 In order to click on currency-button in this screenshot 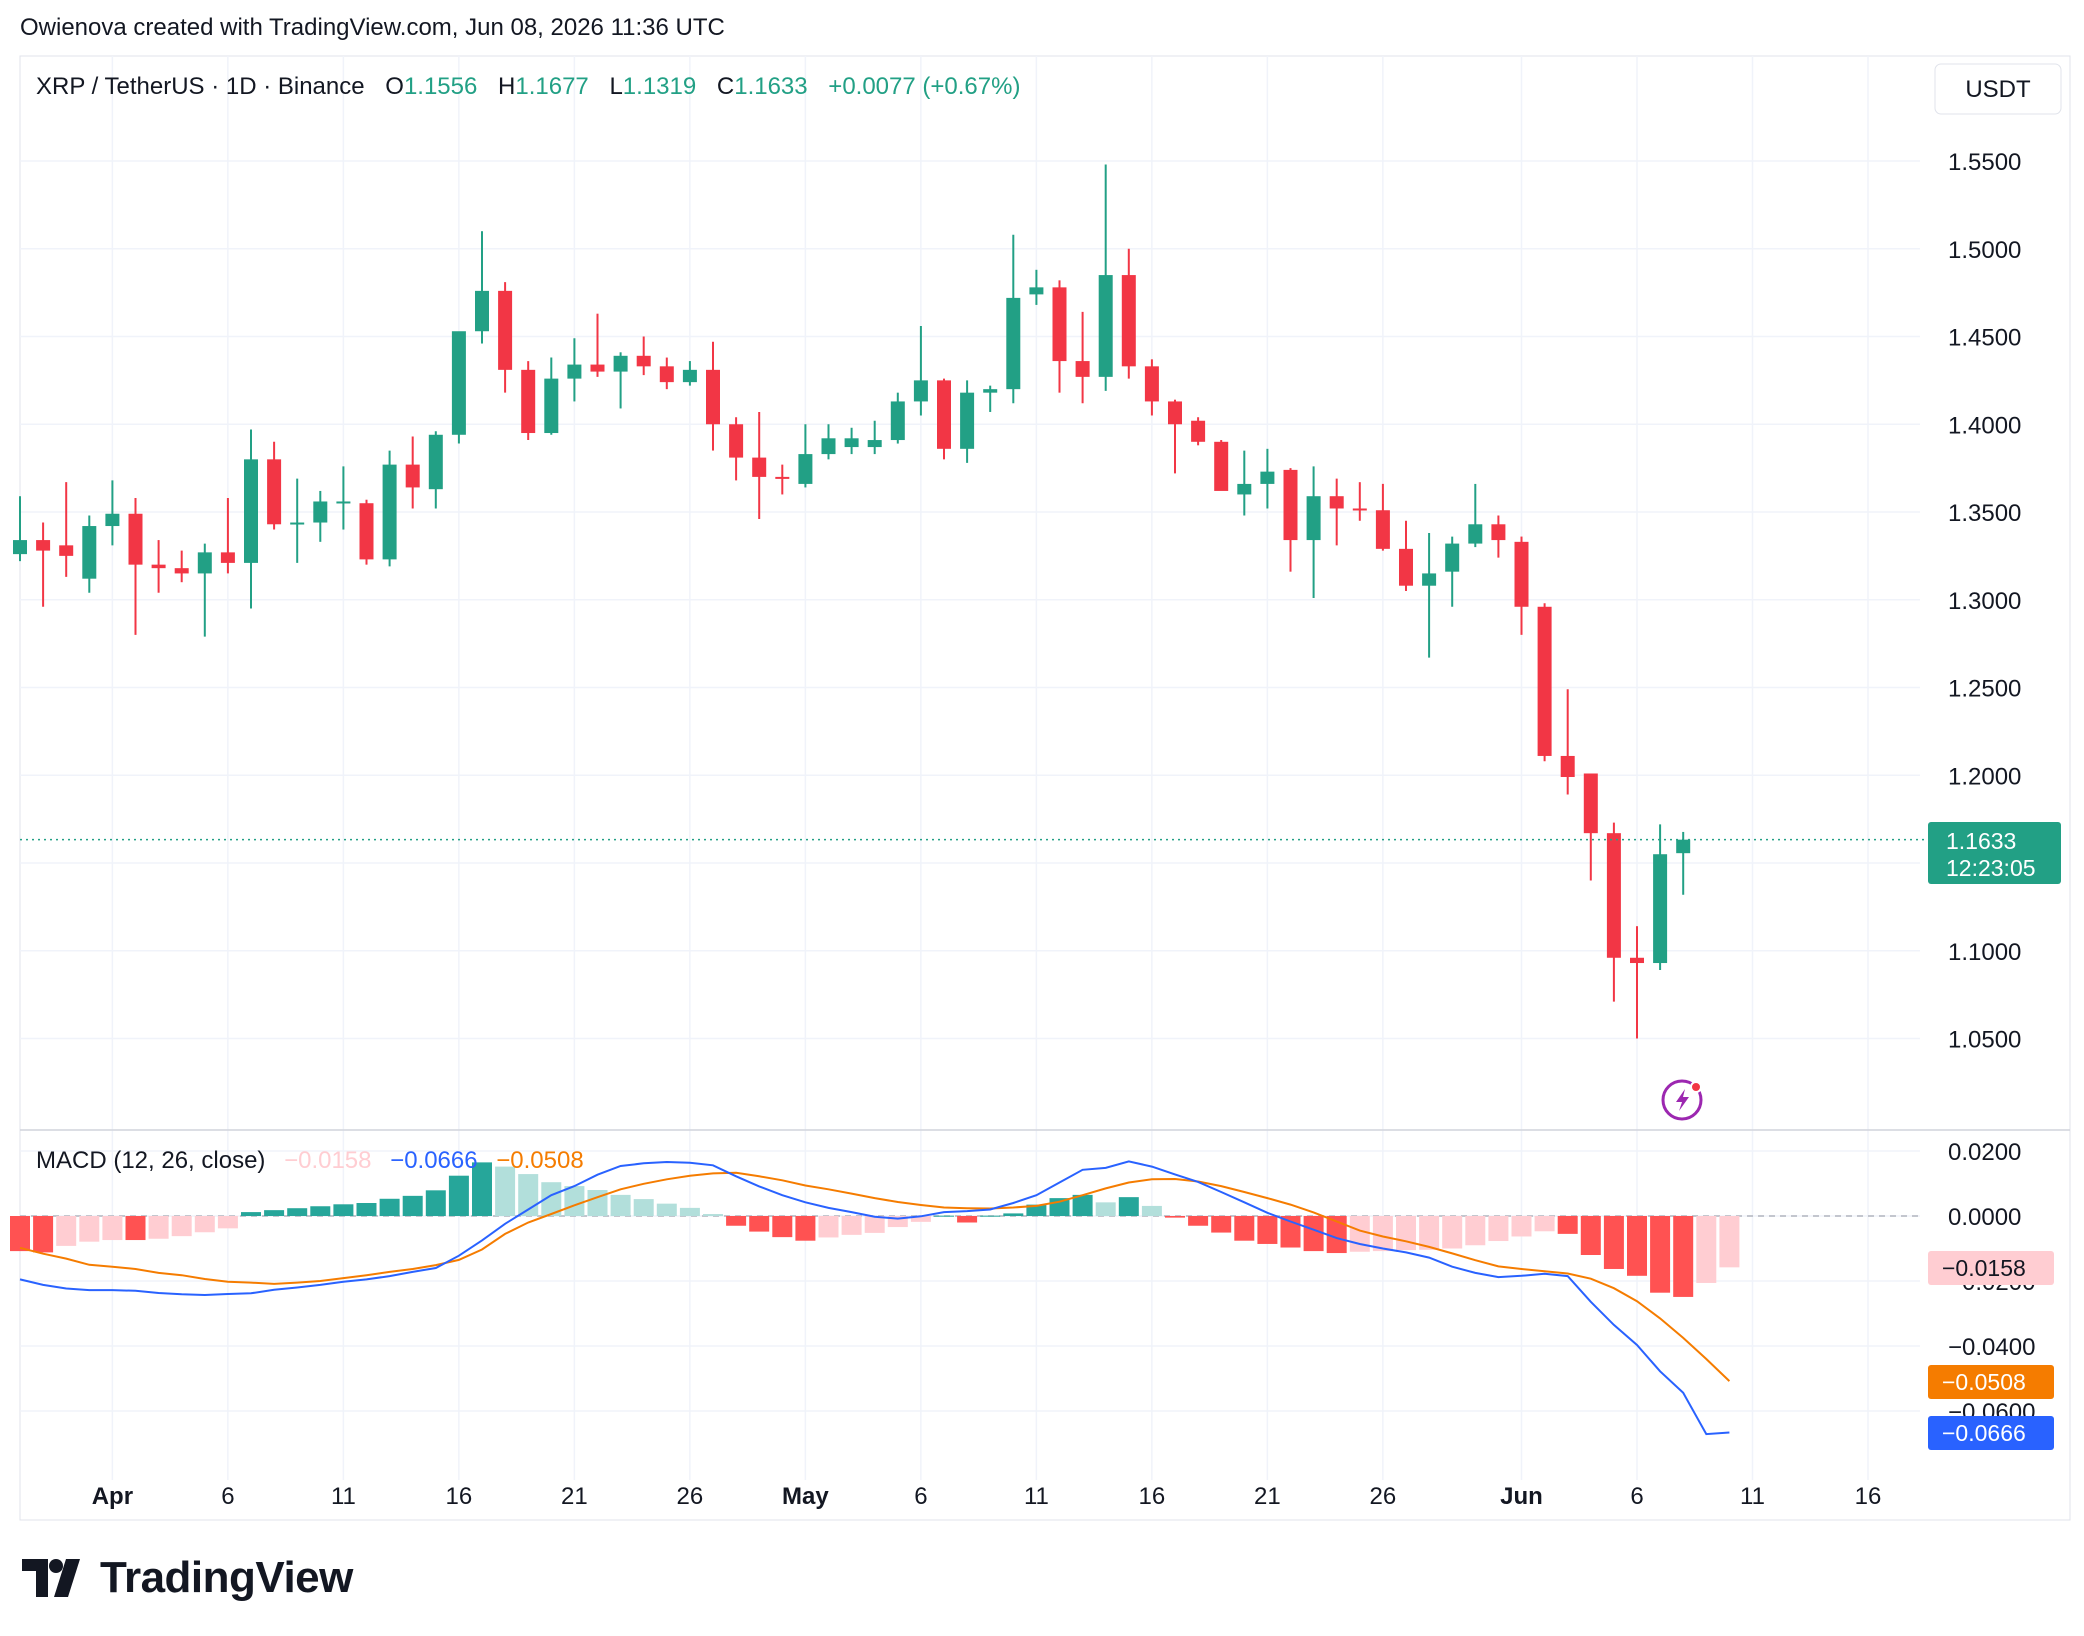, I will do `click(1998, 89)`.